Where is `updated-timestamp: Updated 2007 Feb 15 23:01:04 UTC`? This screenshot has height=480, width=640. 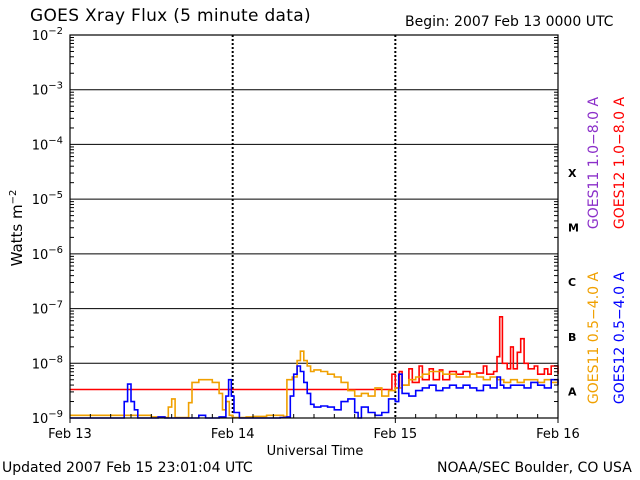
updated-timestamp: Updated 2007 Feb 15 23:01:04 UTC is located at coordinates (127, 468).